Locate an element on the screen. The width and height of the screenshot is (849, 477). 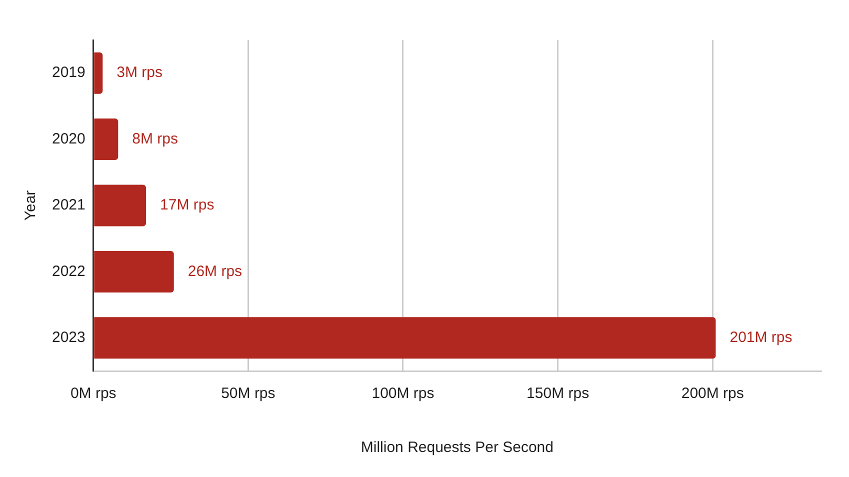
y-tick-label: 2023 is located at coordinates (69, 337).